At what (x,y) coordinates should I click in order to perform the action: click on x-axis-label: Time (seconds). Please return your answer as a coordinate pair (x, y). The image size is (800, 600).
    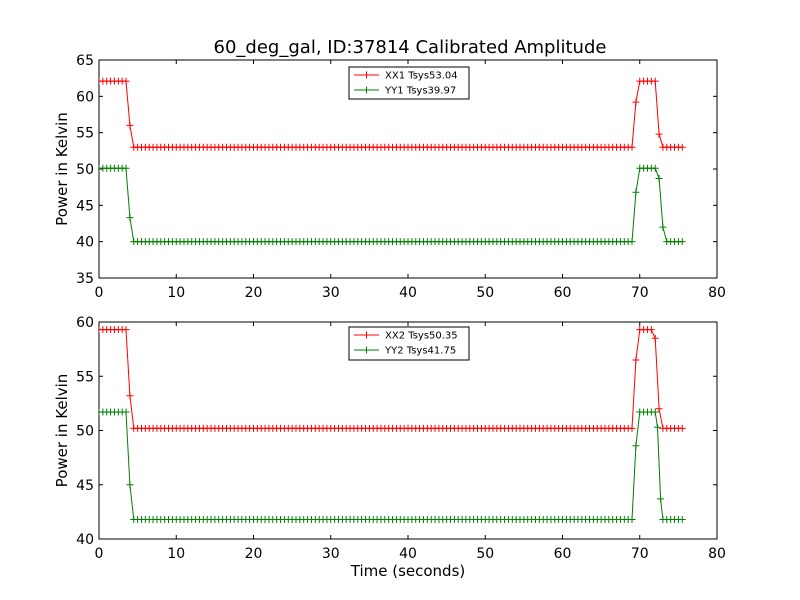
    Looking at the image, I should click on (408, 571).